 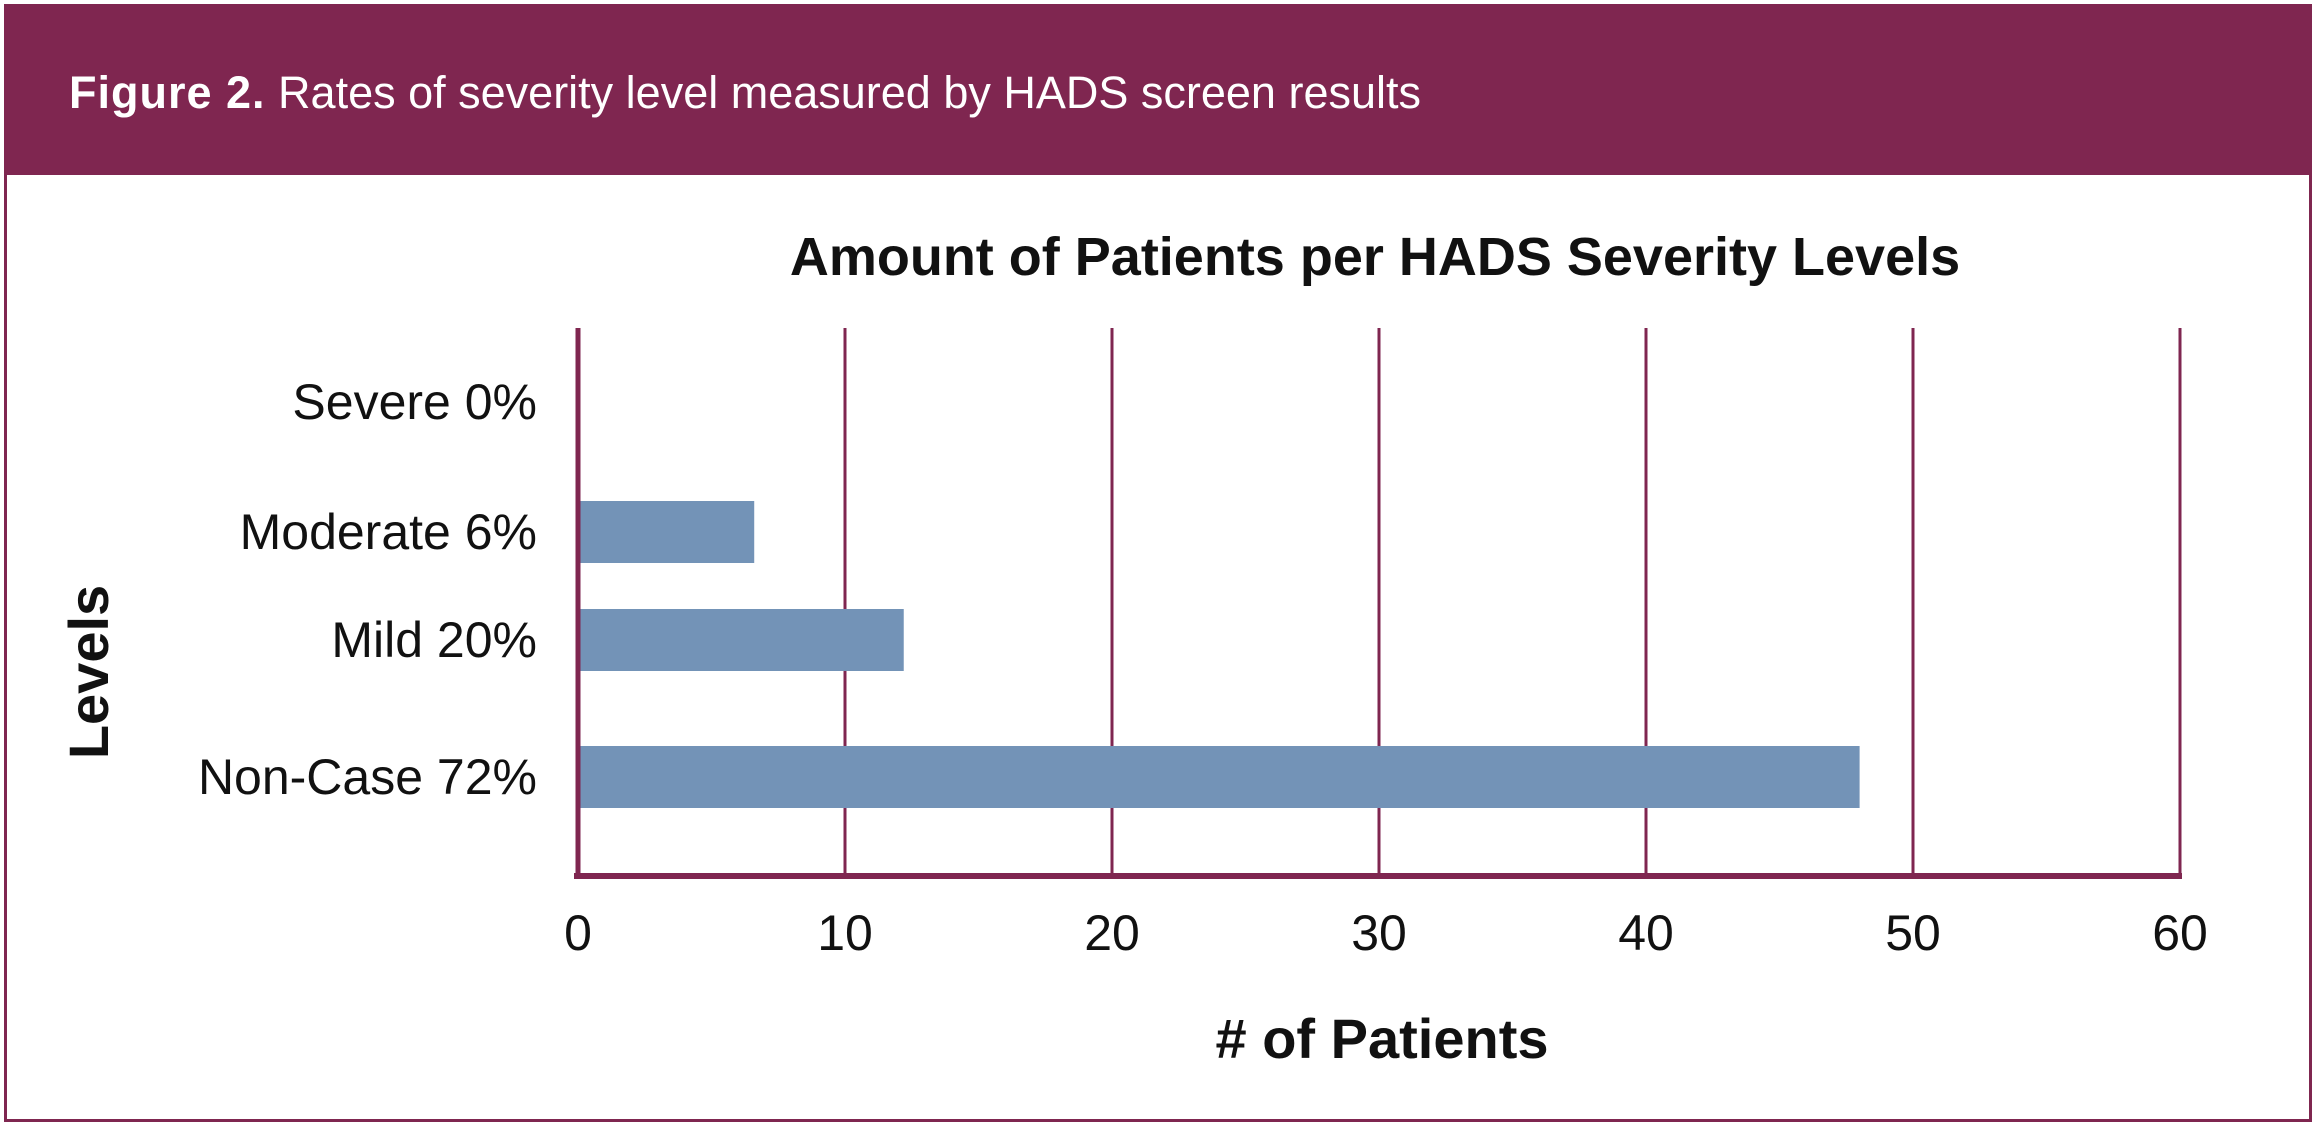 What do you see at coordinates (1646, 933) in the screenshot?
I see `x-tick-label: 40` at bounding box center [1646, 933].